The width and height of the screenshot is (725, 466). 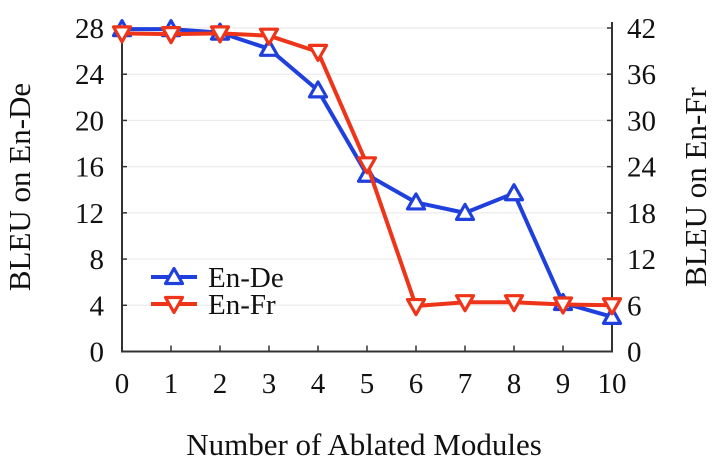 What do you see at coordinates (269, 384) in the screenshot?
I see `x-tick-label: 3` at bounding box center [269, 384].